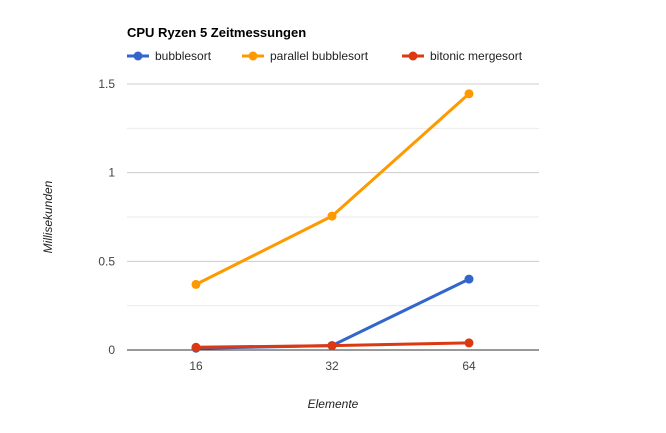 This screenshot has height=433, width=666. What do you see at coordinates (183, 56) in the screenshot?
I see `legend-label: bubblesort` at bounding box center [183, 56].